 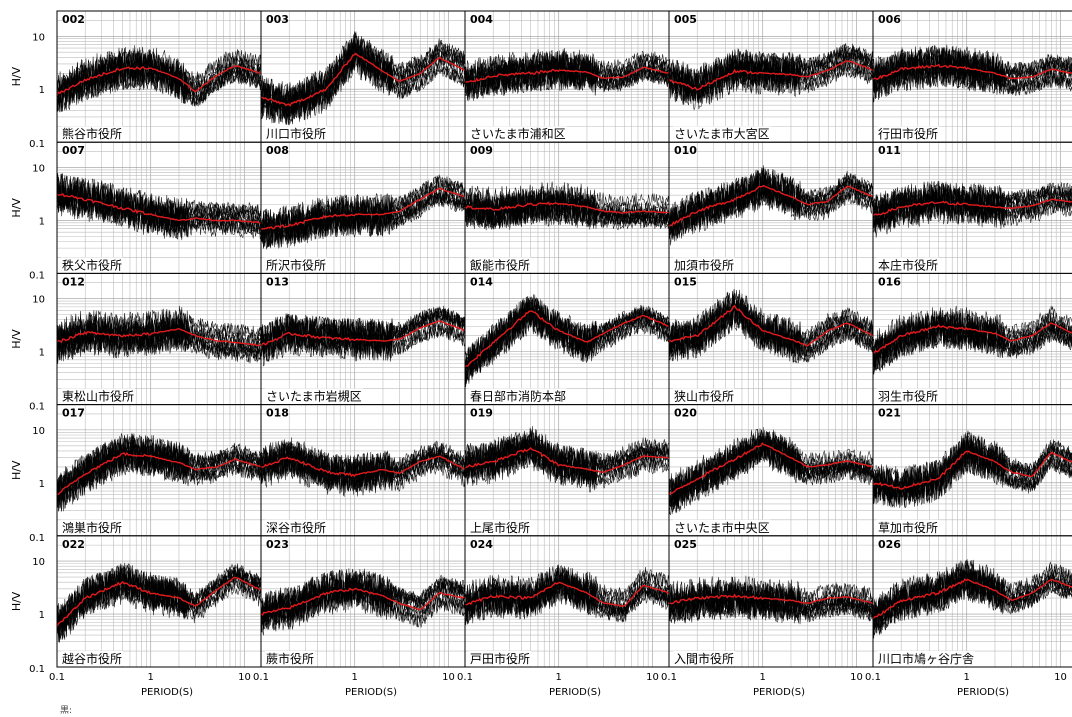 What do you see at coordinates (73, 19) in the screenshot?
I see `panel-id: 002` at bounding box center [73, 19].